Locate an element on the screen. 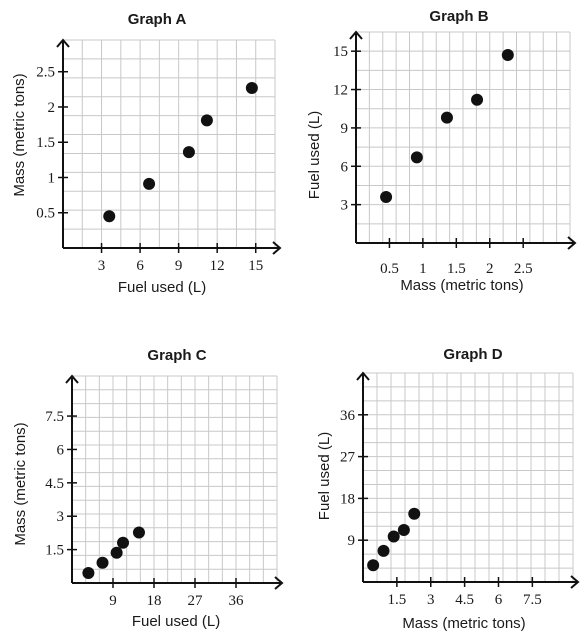 This screenshot has height=639, width=582. y-tick-label: 2 is located at coordinates (52, 108).